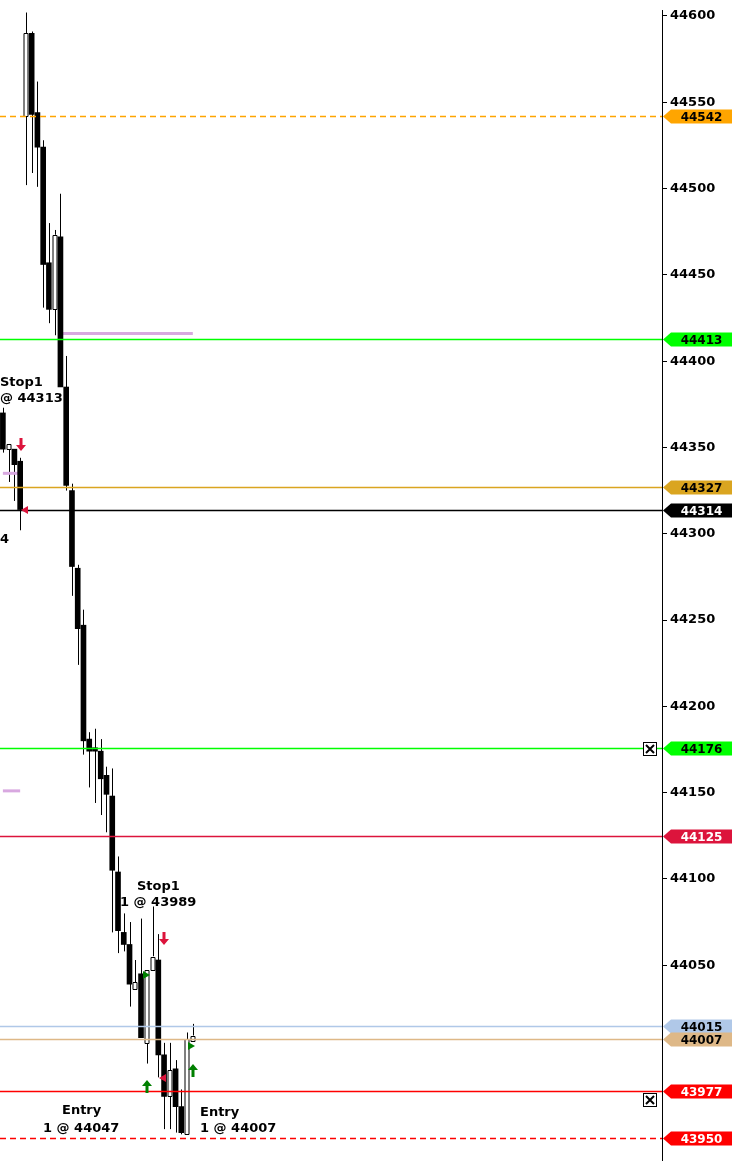 The image size is (742, 1171). I want to click on y-tick-label: 44200, so click(693, 705).